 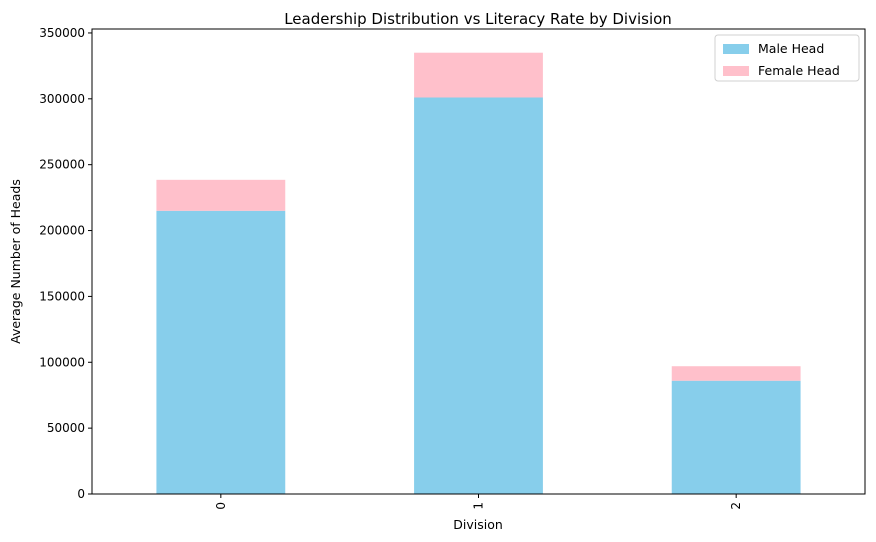 What do you see at coordinates (62, 33) in the screenshot?
I see `y-tick-label: 350000` at bounding box center [62, 33].